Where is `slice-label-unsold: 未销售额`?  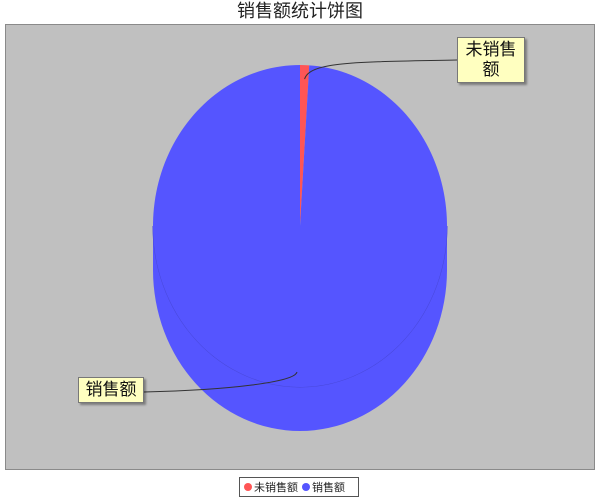
slice-label-unsold: 未销售额 is located at coordinates (491, 60).